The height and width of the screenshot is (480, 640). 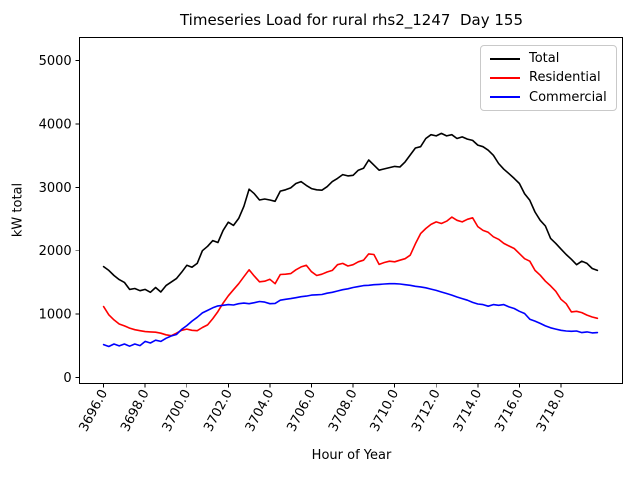 I want to click on y-tick-label: 0, so click(x=67, y=378).